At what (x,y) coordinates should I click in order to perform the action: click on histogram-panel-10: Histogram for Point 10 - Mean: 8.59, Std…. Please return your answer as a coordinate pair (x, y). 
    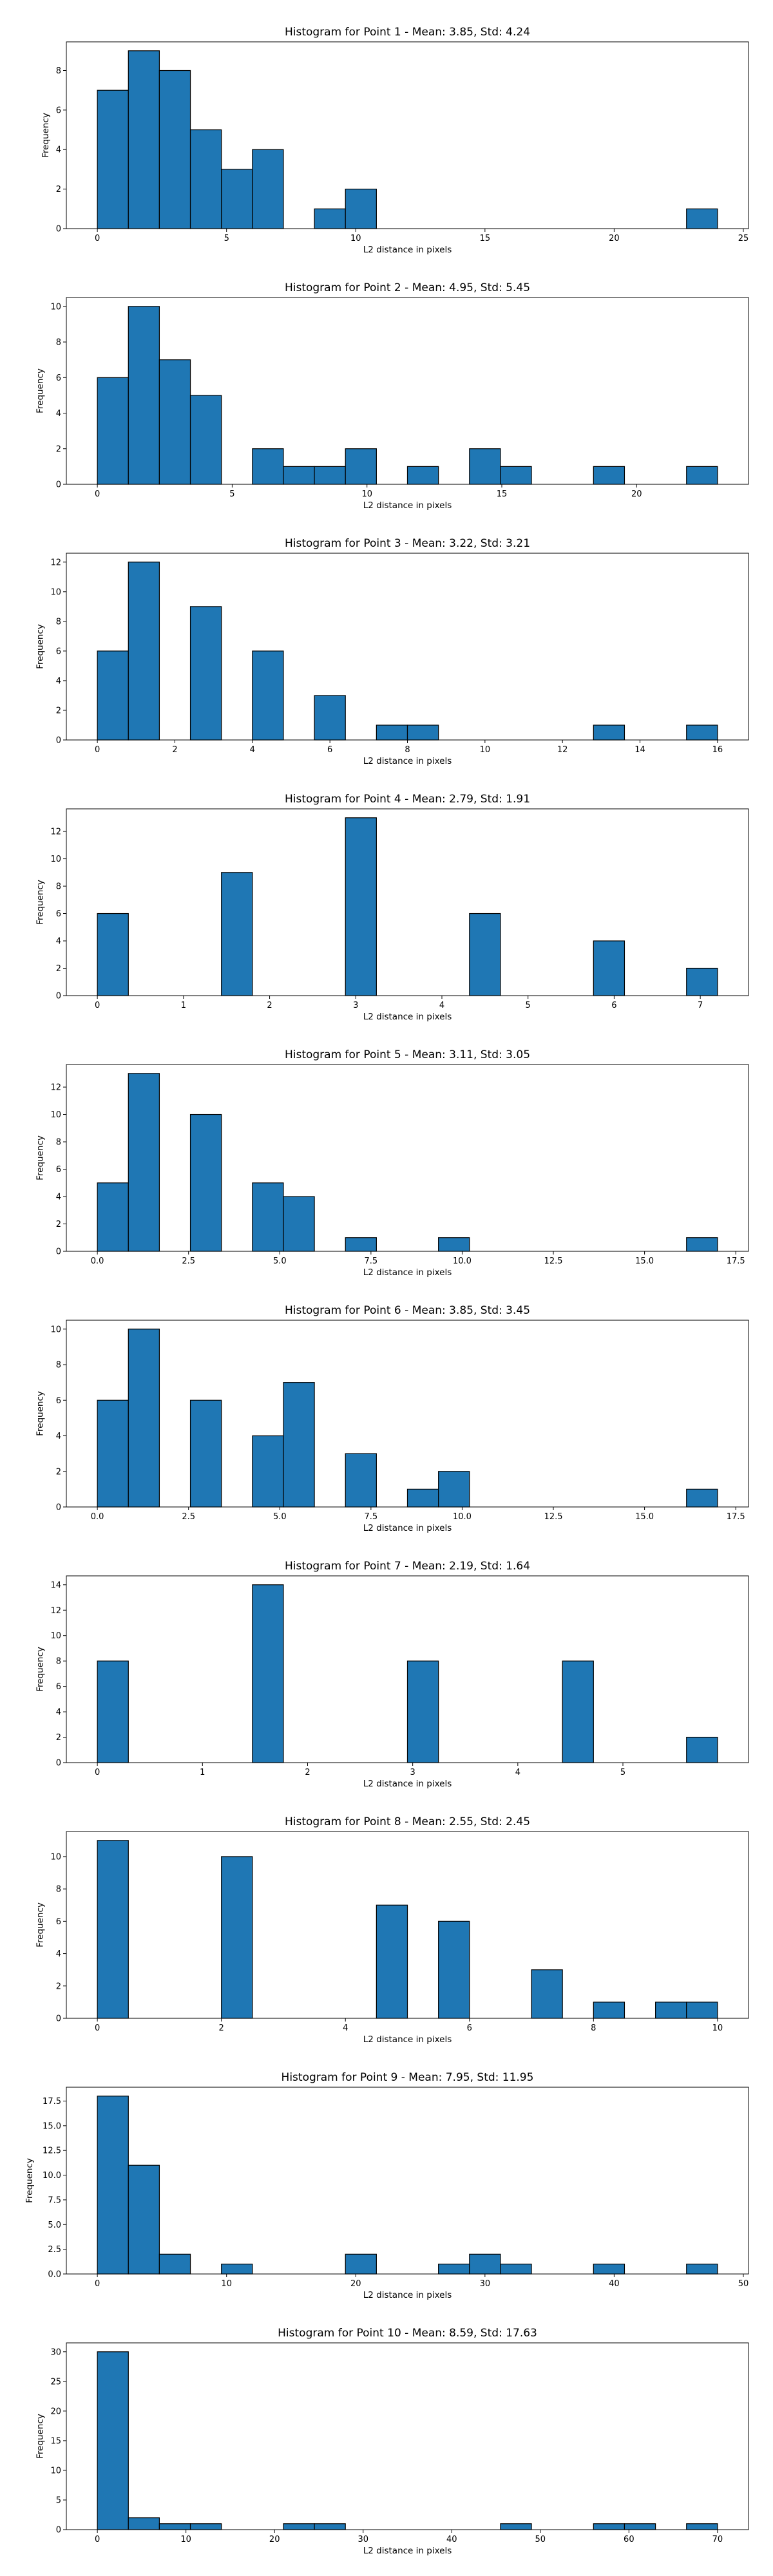
    Looking at the image, I should click on (392, 2441).